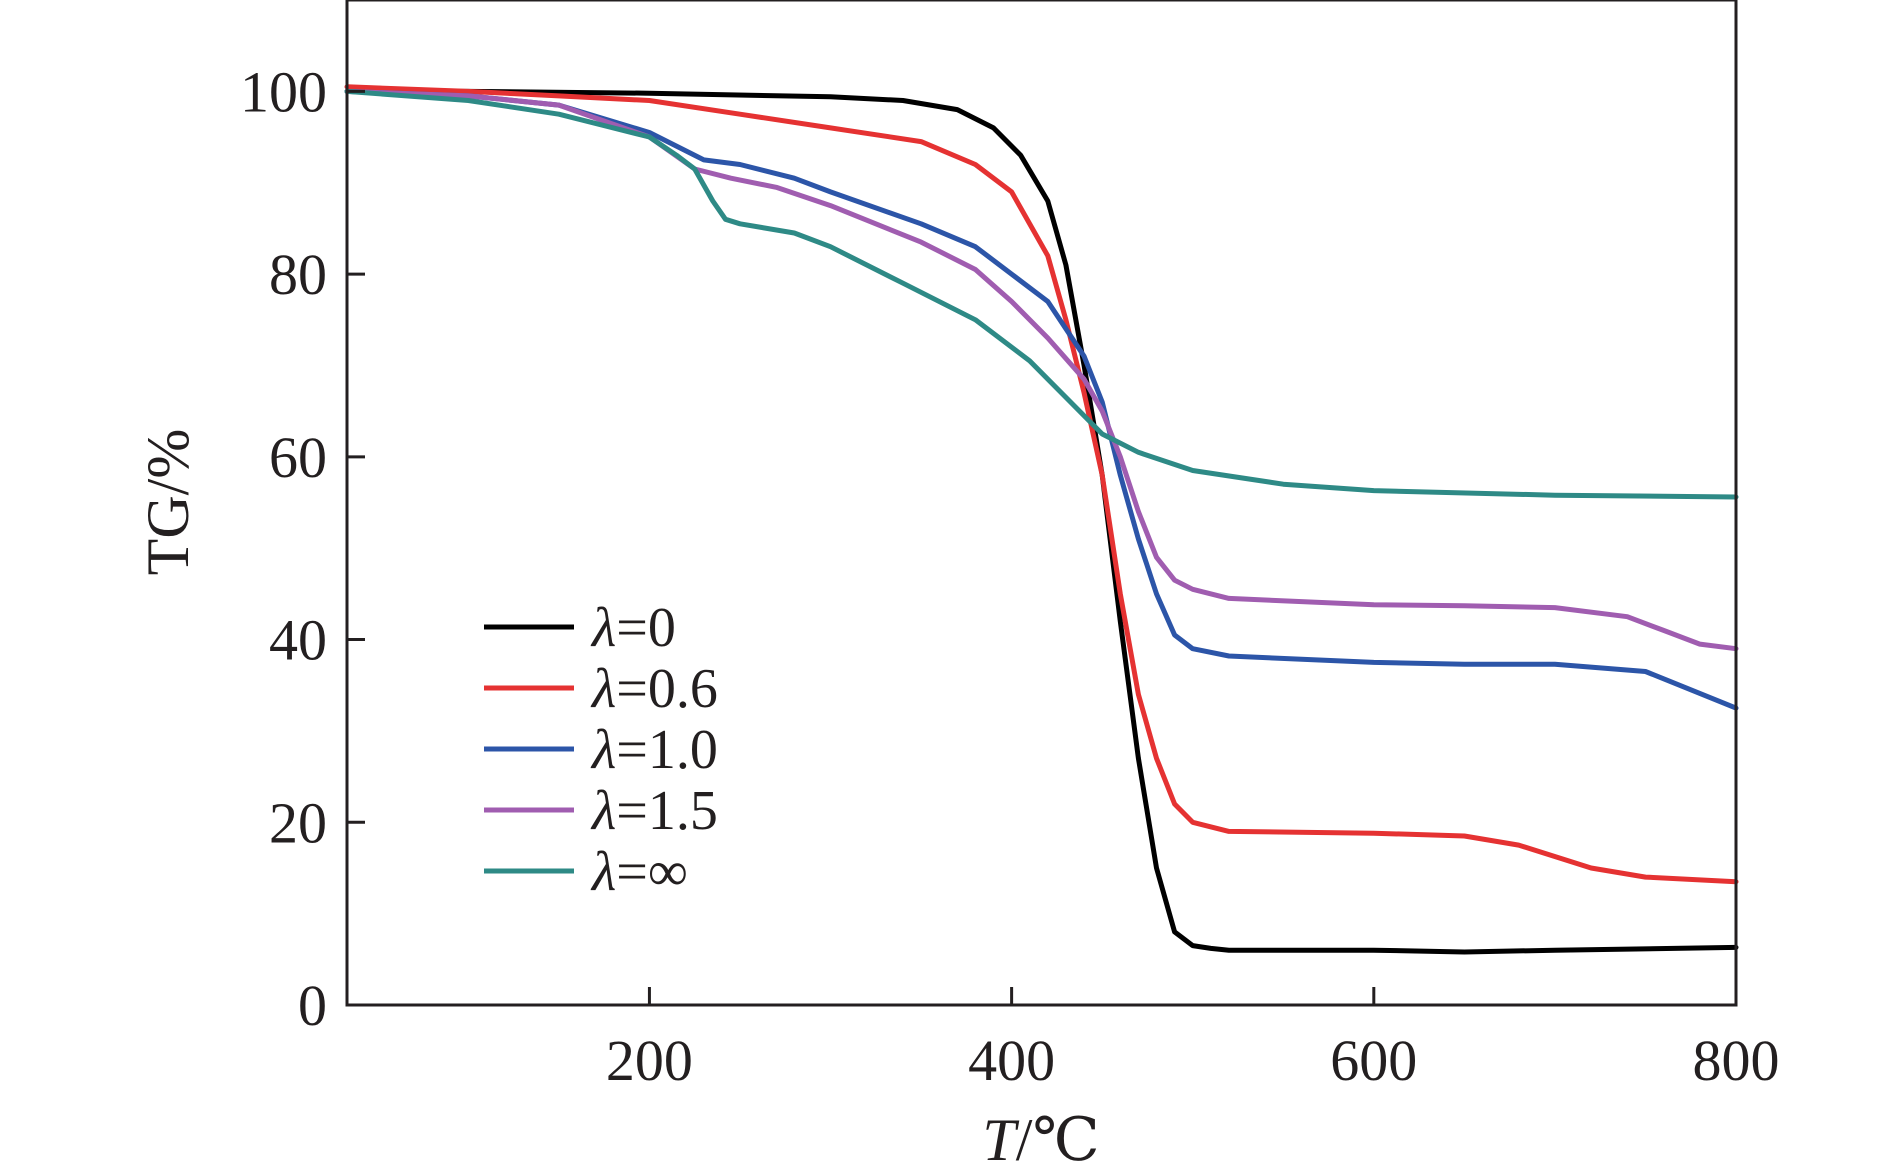 This screenshot has width=1890, height=1174. I want to click on y-tick-label: 20, so click(298, 822).